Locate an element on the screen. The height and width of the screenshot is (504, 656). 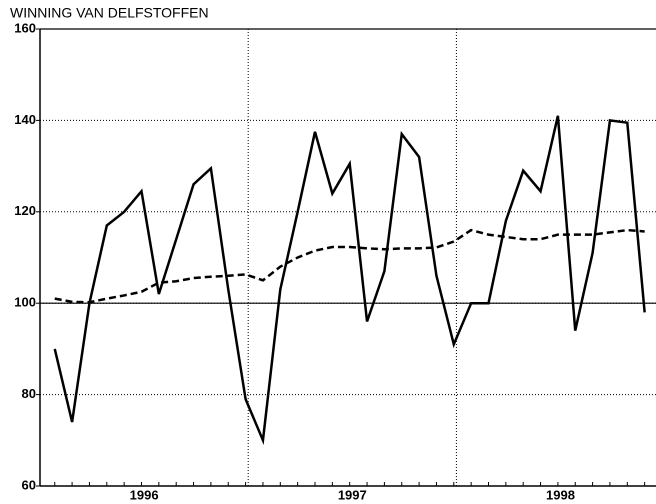
series-line is located at coordinates (349, 266).